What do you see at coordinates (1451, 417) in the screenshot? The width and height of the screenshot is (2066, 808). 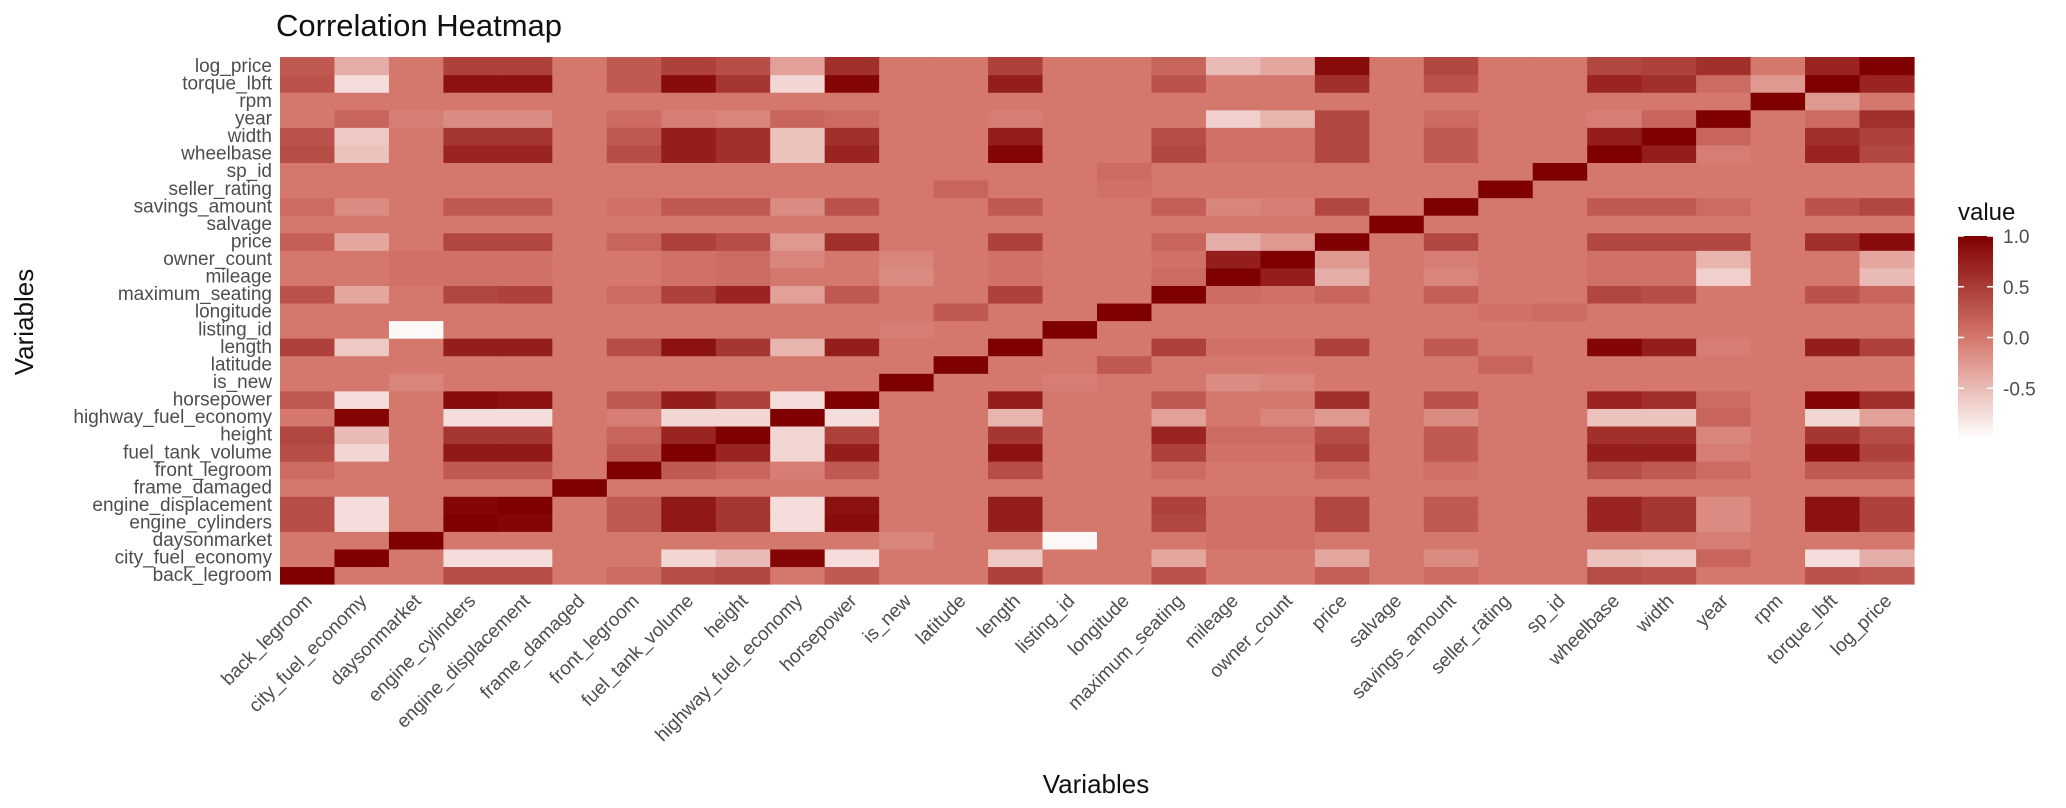 I see `heatmap-cell-highway_fuel_economy-savings_amount` at bounding box center [1451, 417].